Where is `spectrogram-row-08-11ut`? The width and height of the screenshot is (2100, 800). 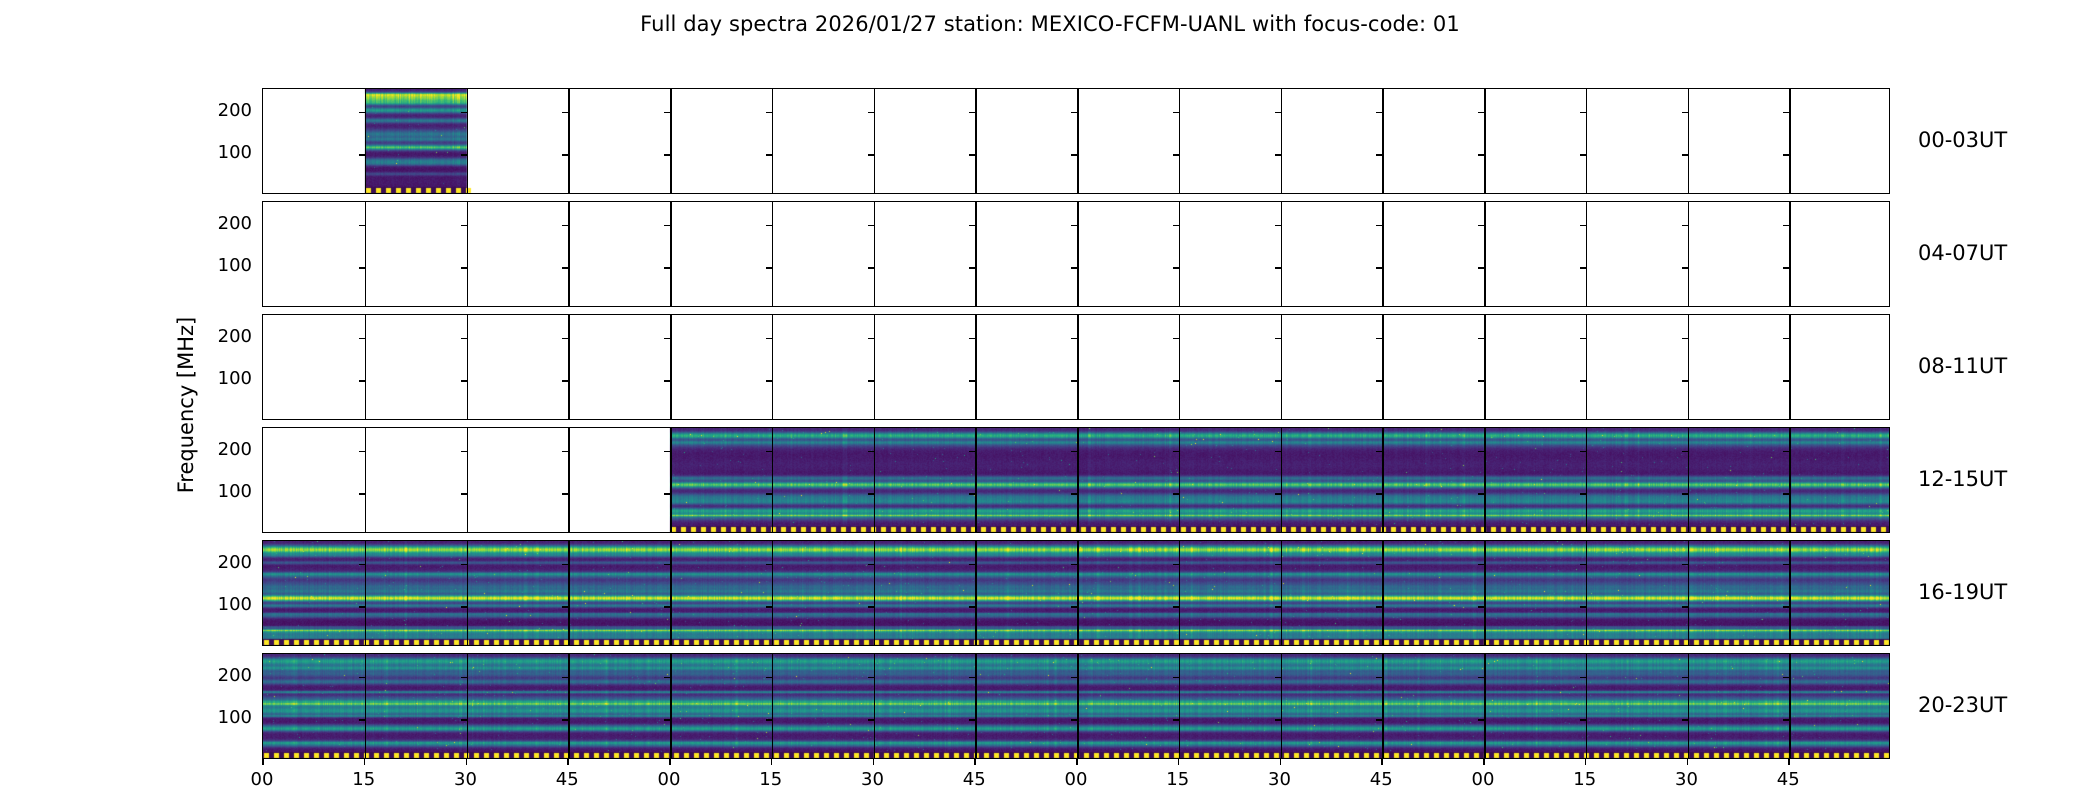
spectrogram-row-08-11ut is located at coordinates (1076, 367).